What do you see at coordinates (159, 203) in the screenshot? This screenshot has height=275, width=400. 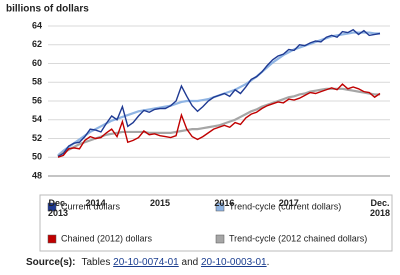 I see `x-tick-label: 2015` at bounding box center [159, 203].